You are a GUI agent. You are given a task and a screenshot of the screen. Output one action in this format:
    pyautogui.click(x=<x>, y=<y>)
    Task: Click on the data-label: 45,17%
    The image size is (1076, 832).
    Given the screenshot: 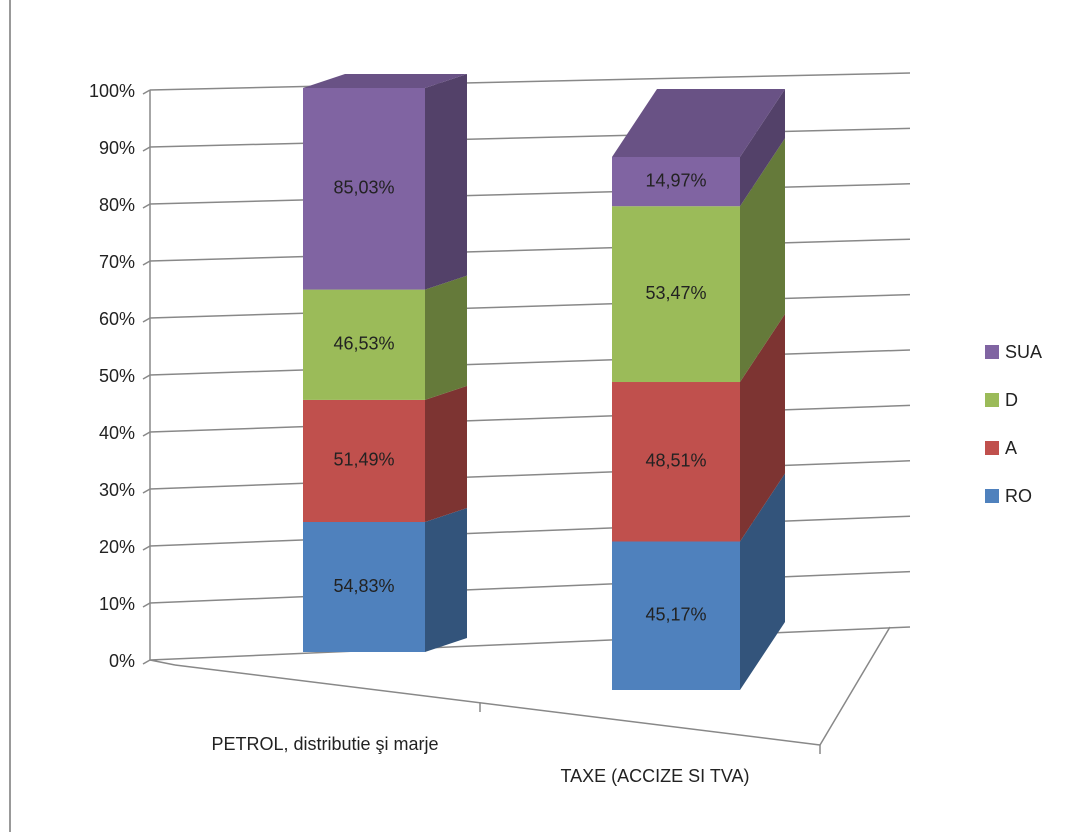 What is the action you would take?
    pyautogui.click(x=675, y=614)
    